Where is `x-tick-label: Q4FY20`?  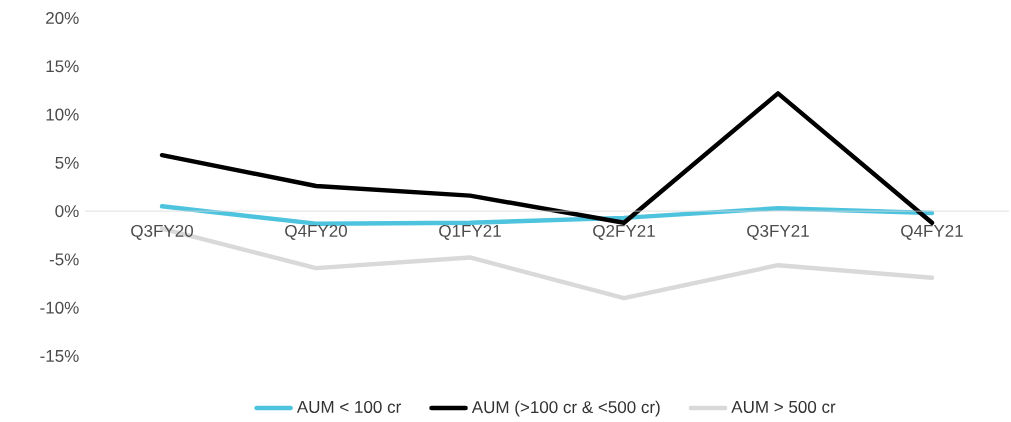
x-tick-label: Q4FY20 is located at coordinates (316, 232).